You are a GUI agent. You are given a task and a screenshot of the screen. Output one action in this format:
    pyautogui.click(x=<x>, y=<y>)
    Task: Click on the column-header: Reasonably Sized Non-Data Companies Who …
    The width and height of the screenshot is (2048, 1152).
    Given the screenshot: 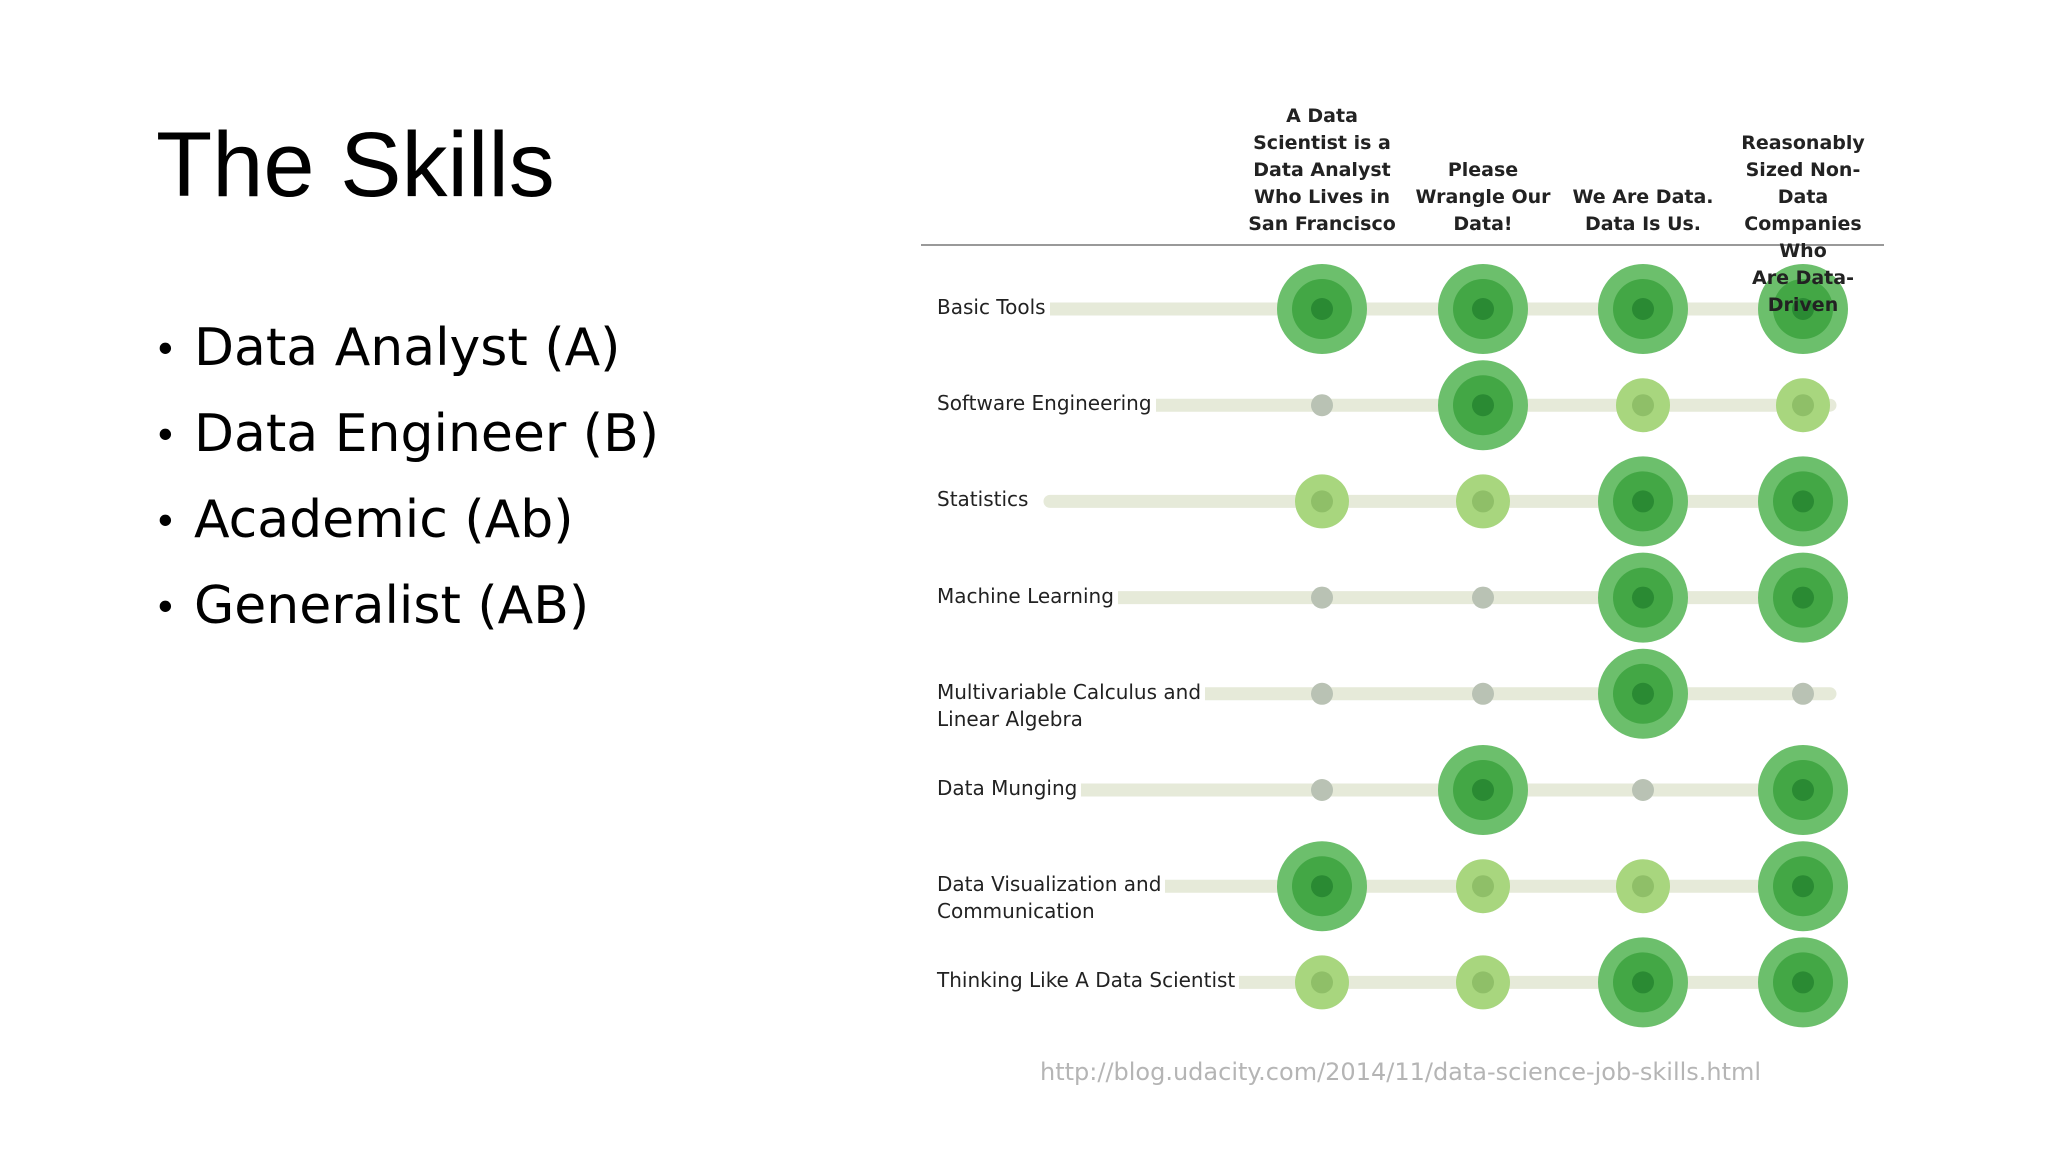 What is the action you would take?
    pyautogui.click(x=1803, y=224)
    